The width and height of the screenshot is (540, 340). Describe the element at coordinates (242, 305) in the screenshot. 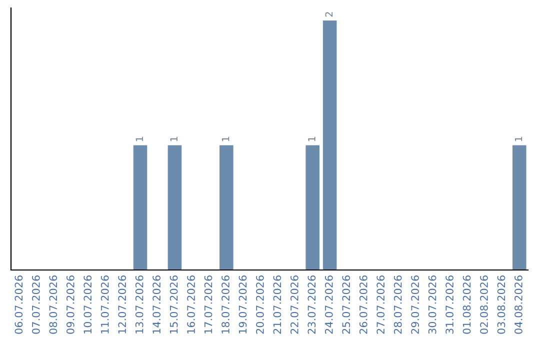

I see `x-tick-label: 19.07.2026` at that location.